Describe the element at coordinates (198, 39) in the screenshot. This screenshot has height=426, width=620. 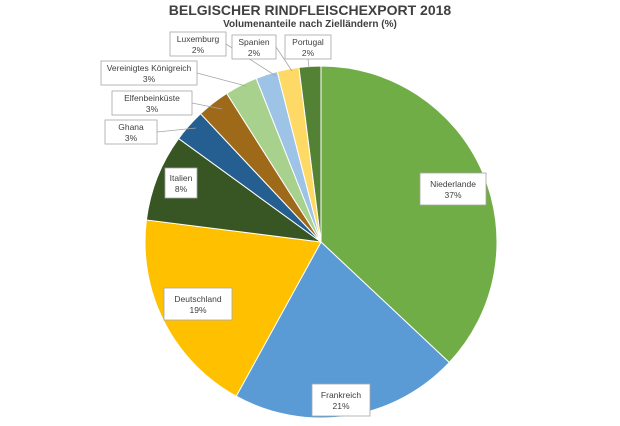
I see `data-label-category: Luxemburg` at that location.